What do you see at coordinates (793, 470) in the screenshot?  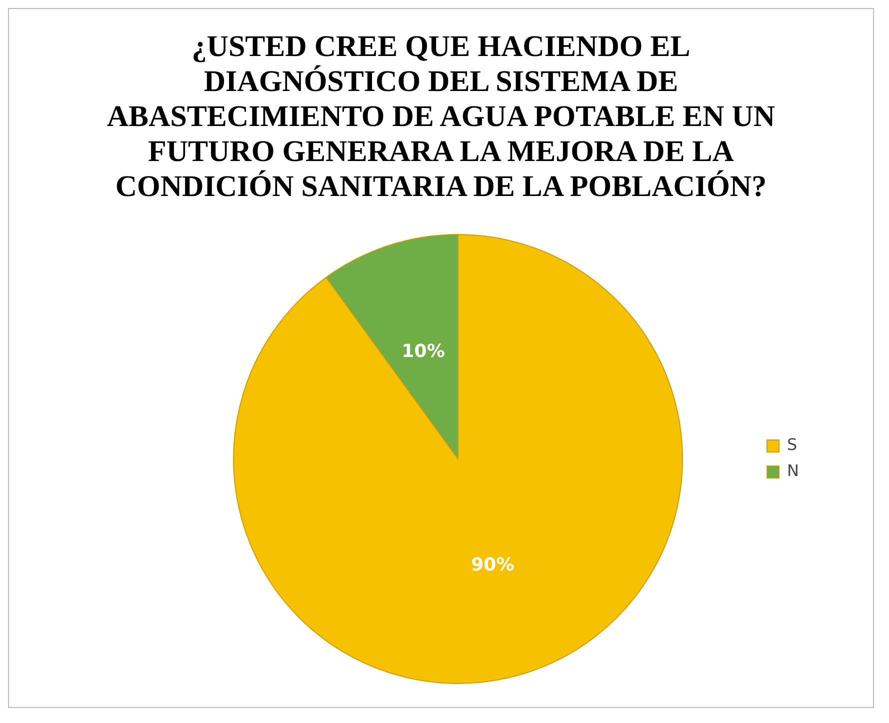 I see `legend-label: N` at bounding box center [793, 470].